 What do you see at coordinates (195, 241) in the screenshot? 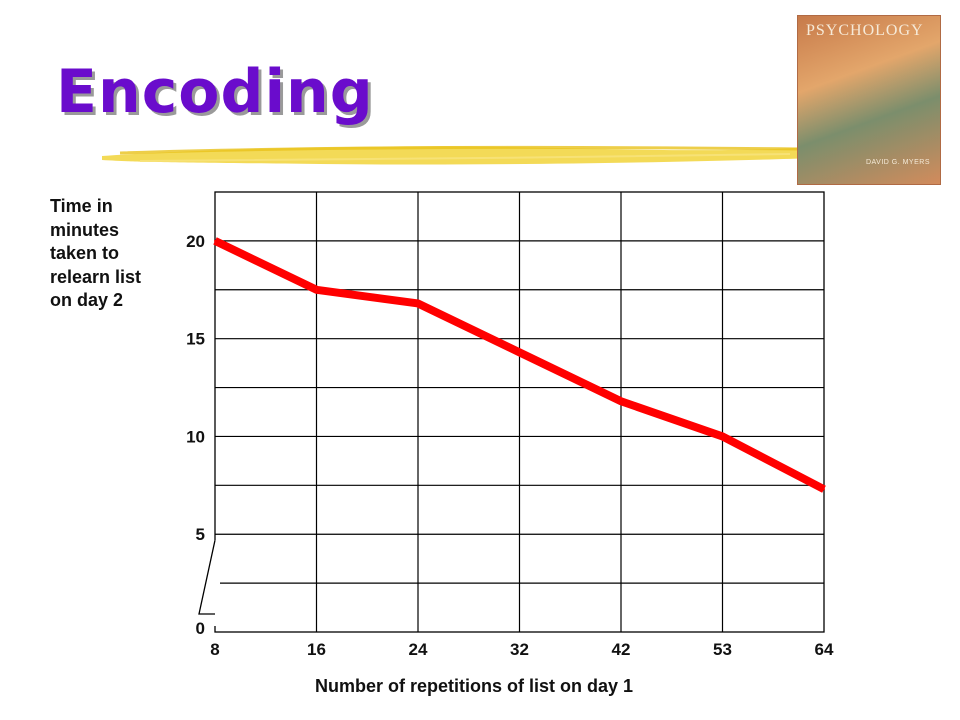
I see `y-tick-label: 20` at bounding box center [195, 241].